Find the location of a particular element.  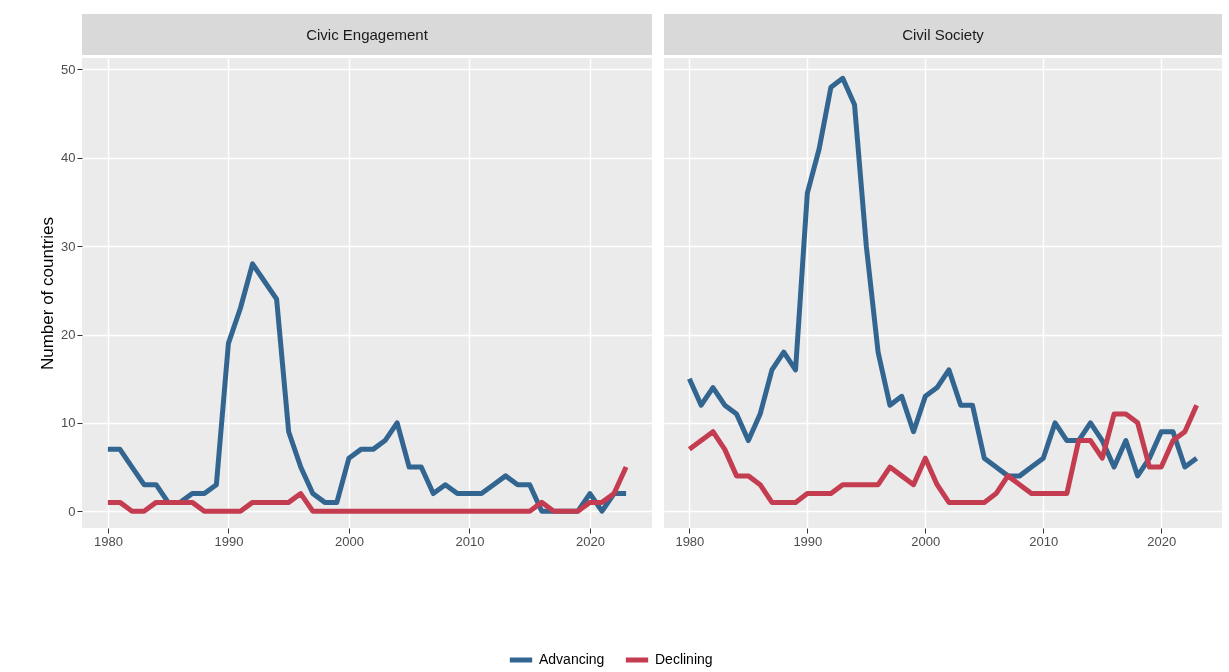

y-axis-title: Number of countries is located at coordinates (48, 293).